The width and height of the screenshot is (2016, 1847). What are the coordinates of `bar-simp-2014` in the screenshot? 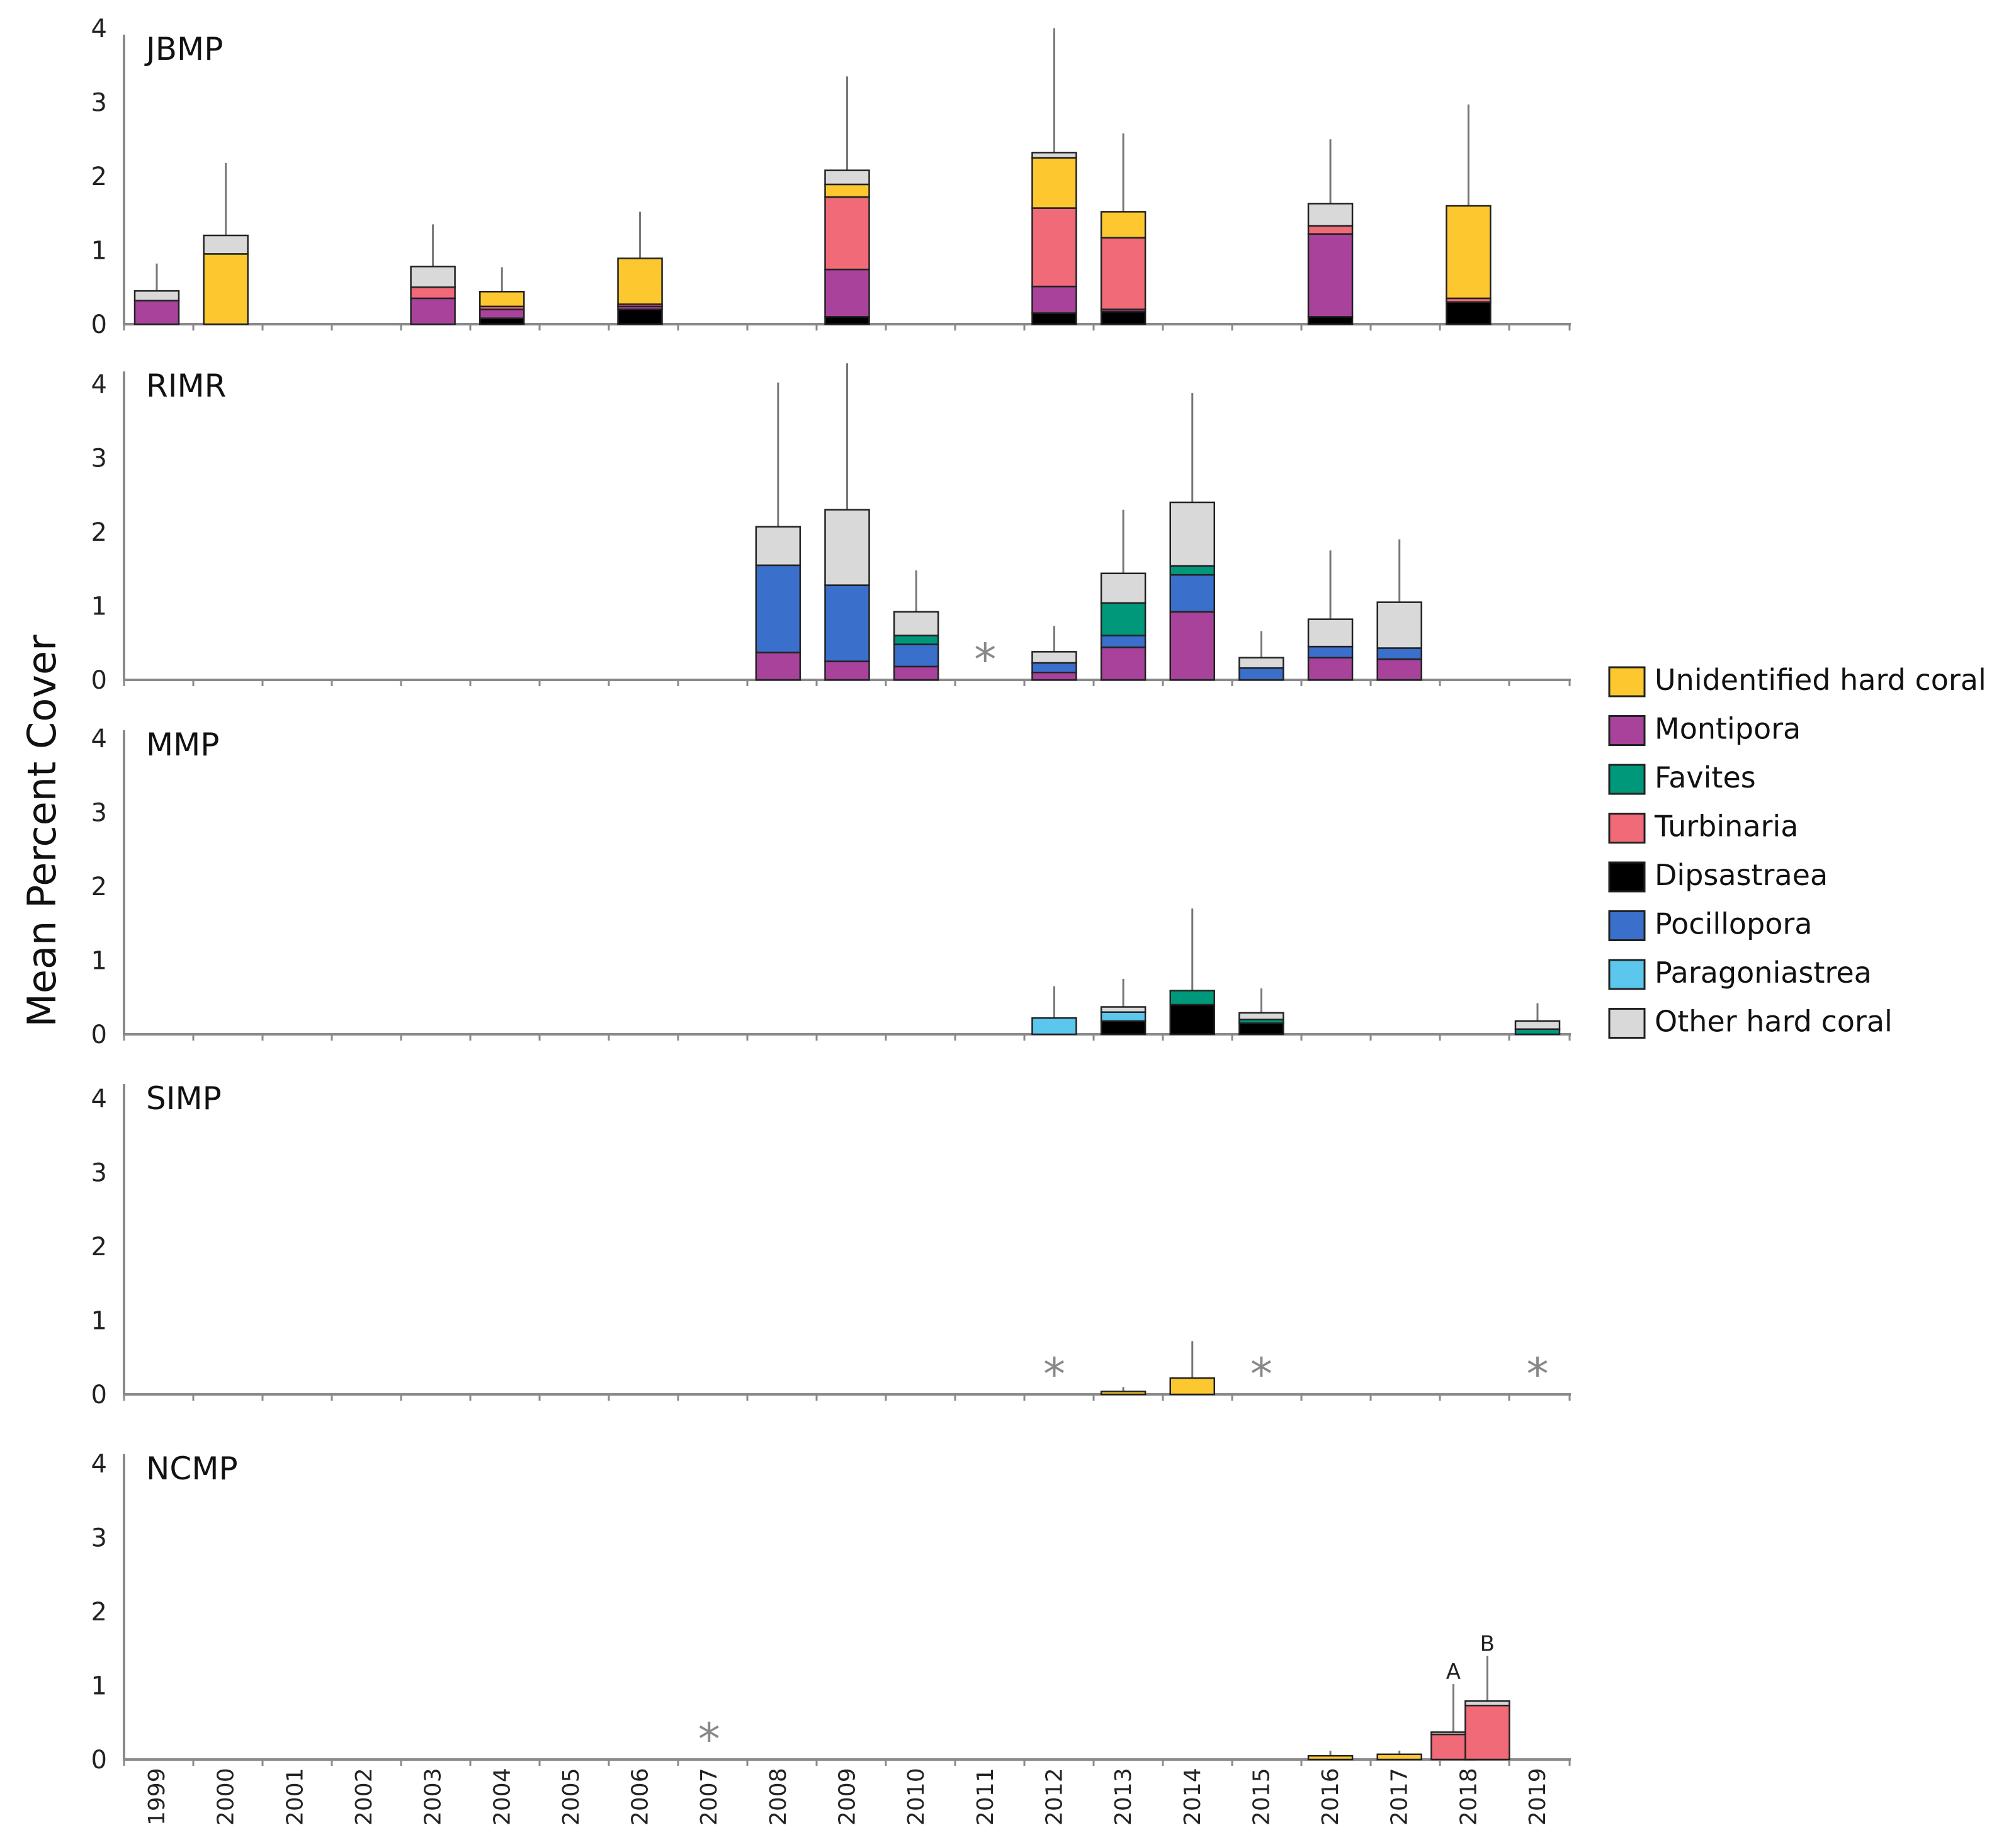 It's located at (1192, 1369).